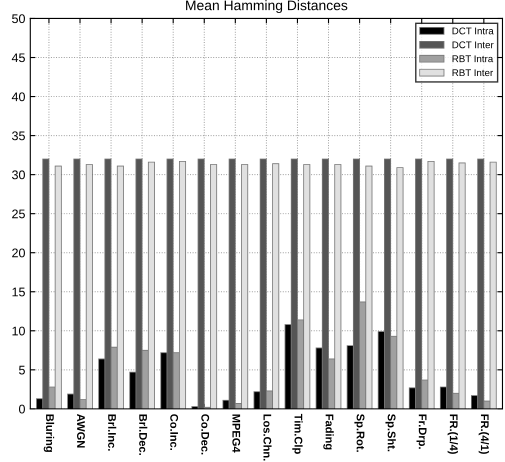 Image resolution: width=505 pixels, height=462 pixels. What do you see at coordinates (143, 434) in the screenshot?
I see `x-tick-label: Brl.Dec.` at bounding box center [143, 434].